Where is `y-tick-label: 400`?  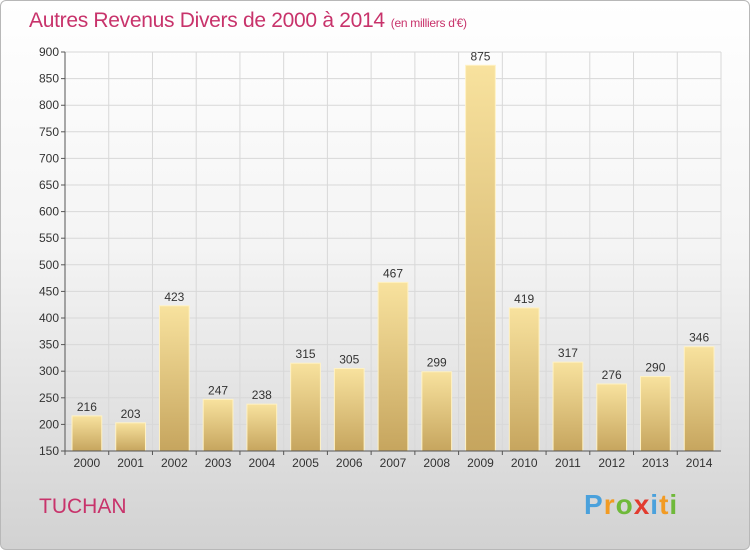 y-tick-label: 400 is located at coordinates (49, 318).